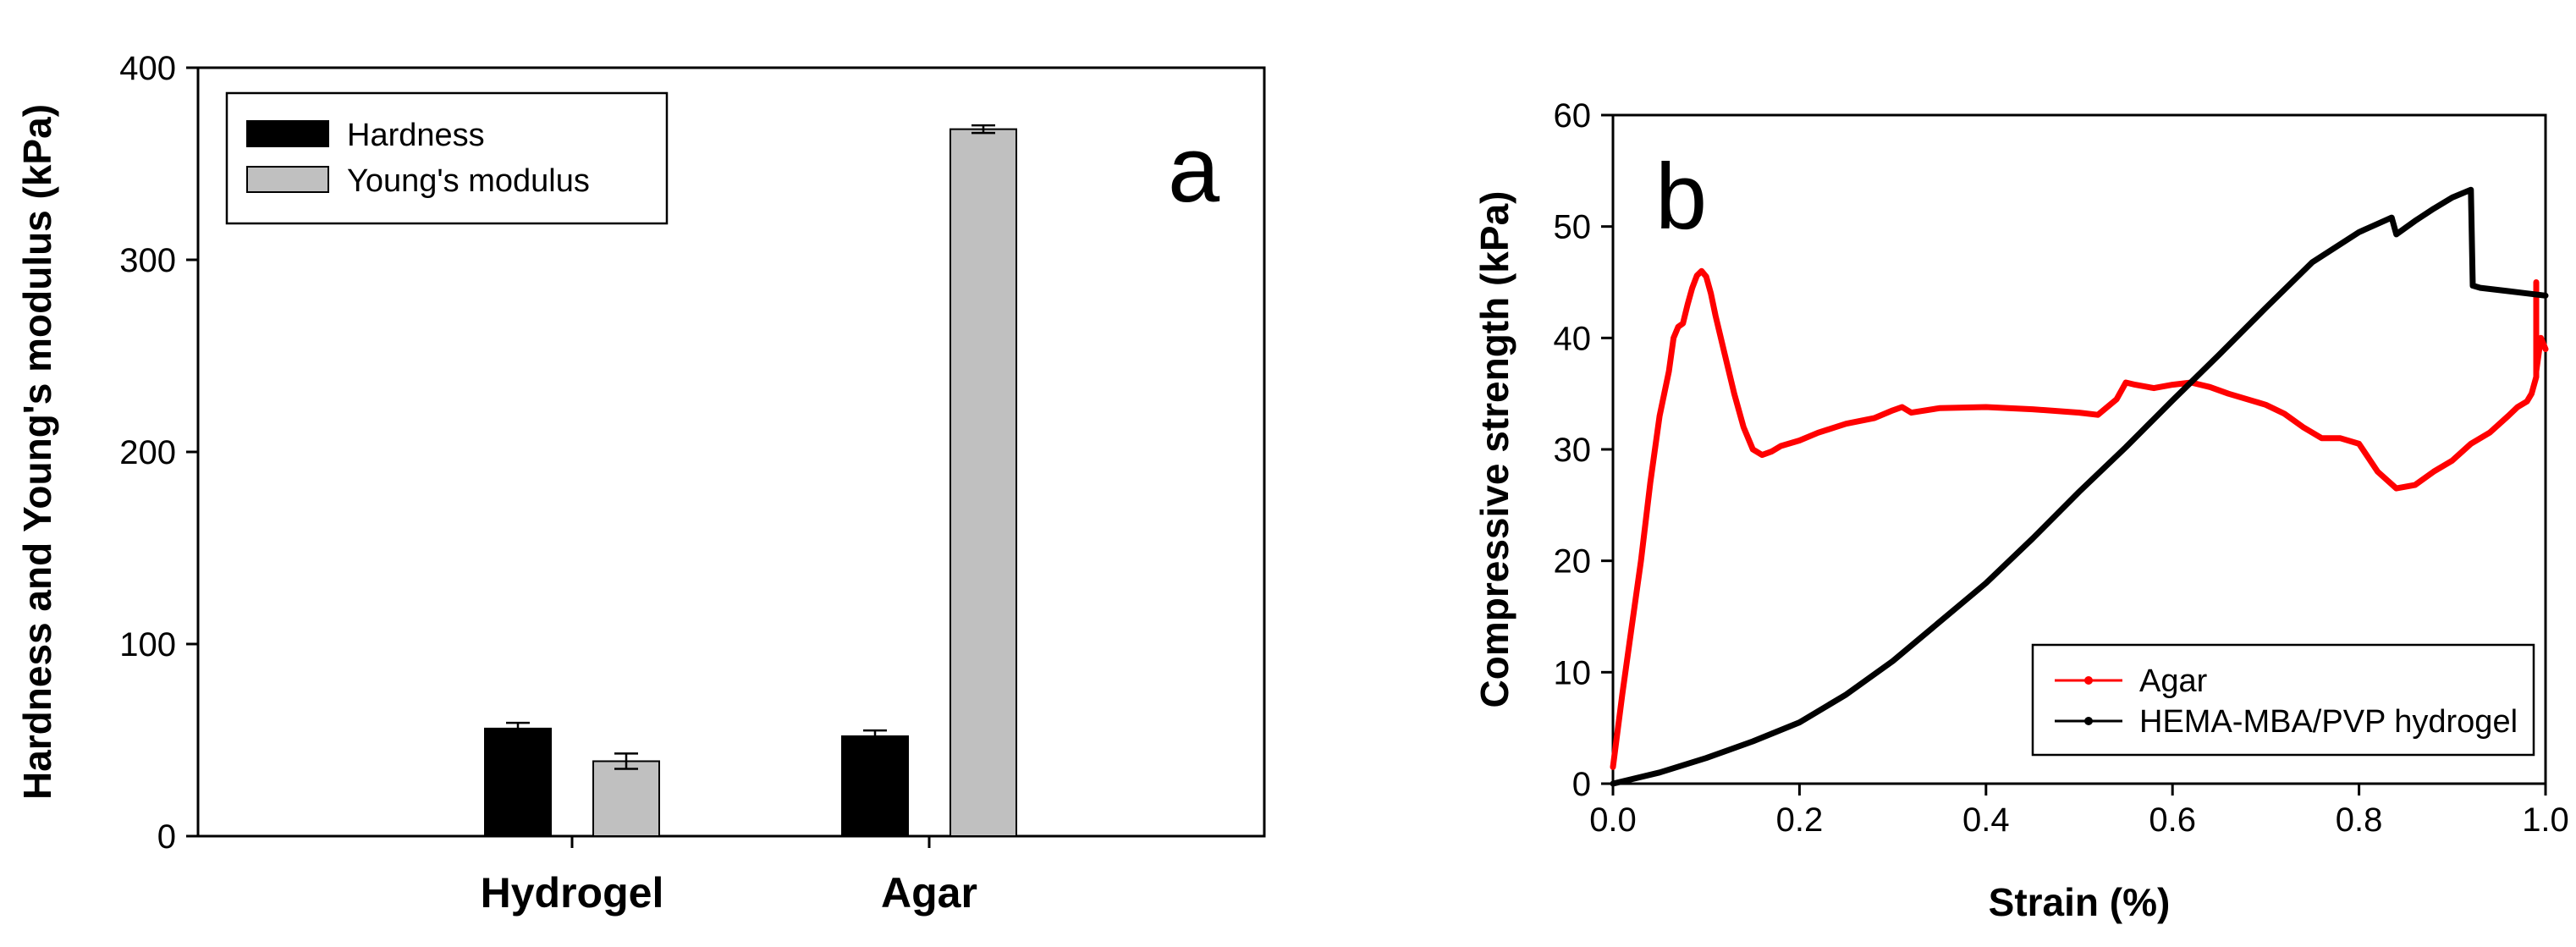 The width and height of the screenshot is (2576, 947). What do you see at coordinates (166, 837) in the screenshot?
I see `panel-a-y-tick-label: 0` at bounding box center [166, 837].